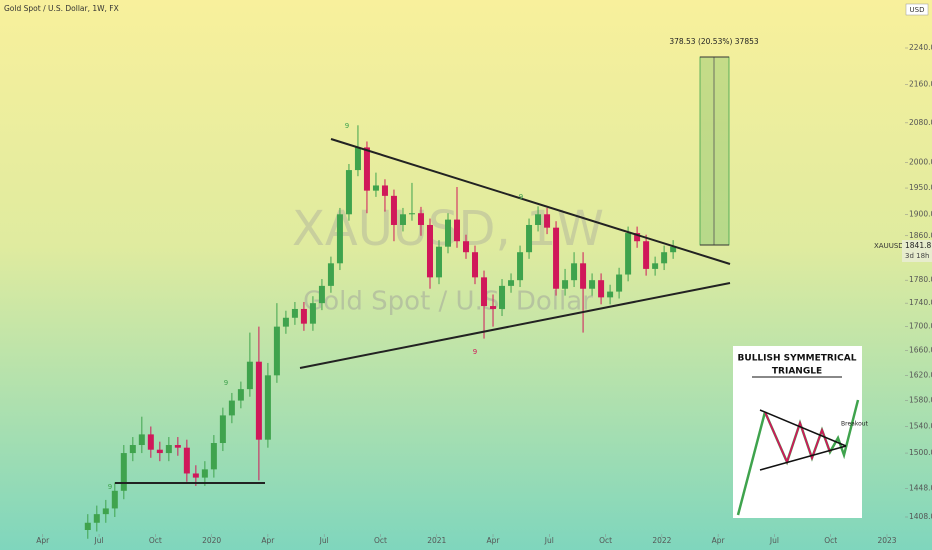 Image resolution: width=932 pixels, height=550 pixels. What do you see at coordinates (920, 187) in the screenshot?
I see `y-tick-label: 1950.00` at bounding box center [920, 187].